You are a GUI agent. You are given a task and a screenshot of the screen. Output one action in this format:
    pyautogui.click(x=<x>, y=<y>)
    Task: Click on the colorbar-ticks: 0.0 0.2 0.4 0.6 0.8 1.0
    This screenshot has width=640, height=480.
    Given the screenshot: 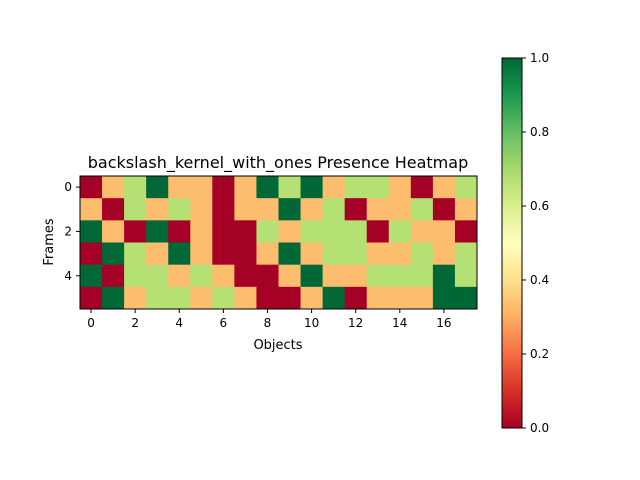 What is the action you would take?
    pyautogui.click(x=535, y=243)
    